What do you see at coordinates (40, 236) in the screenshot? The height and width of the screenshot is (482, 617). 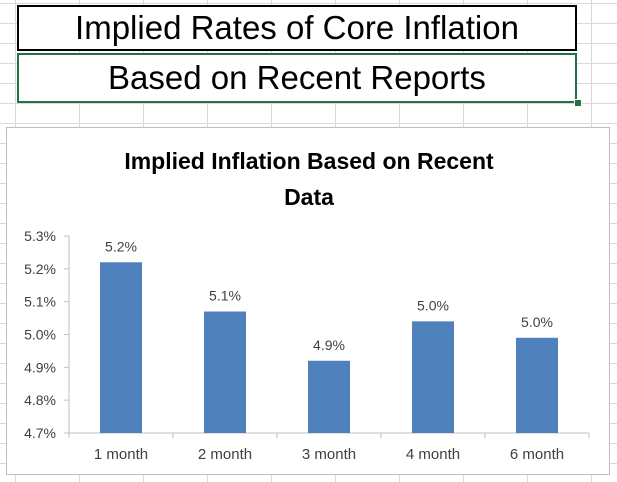 I see `y-tick-label: 5.3%` at bounding box center [40, 236].